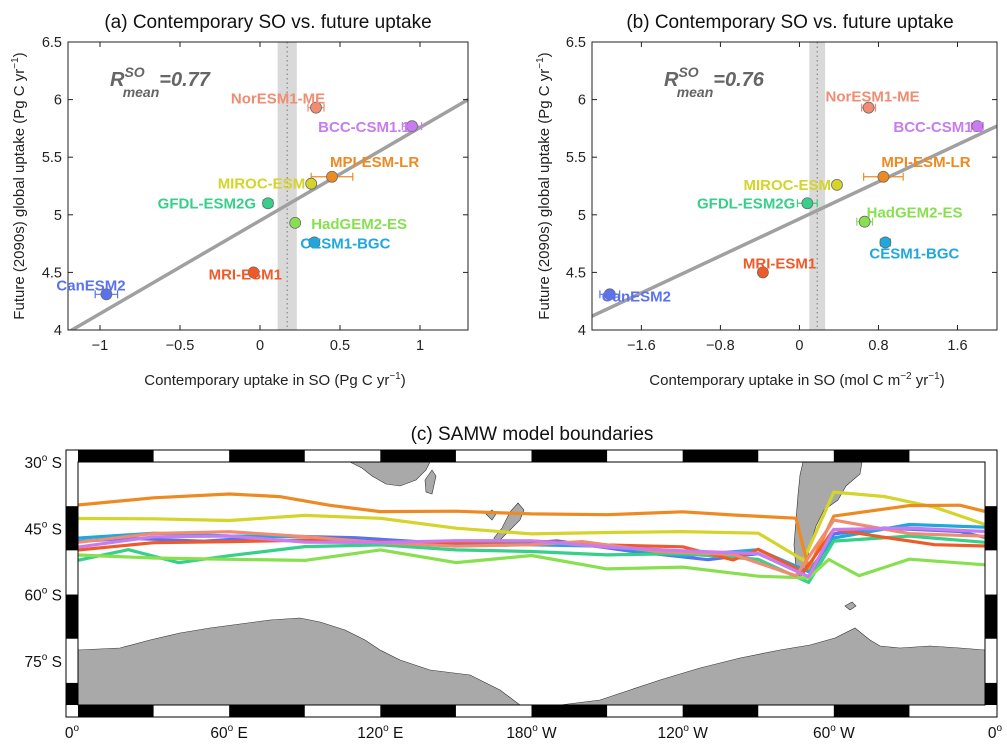 Image resolution: width=1007 pixels, height=745 pixels. What do you see at coordinates (834, 732) in the screenshot?
I see `map-lon-label: 60o W` at bounding box center [834, 732].